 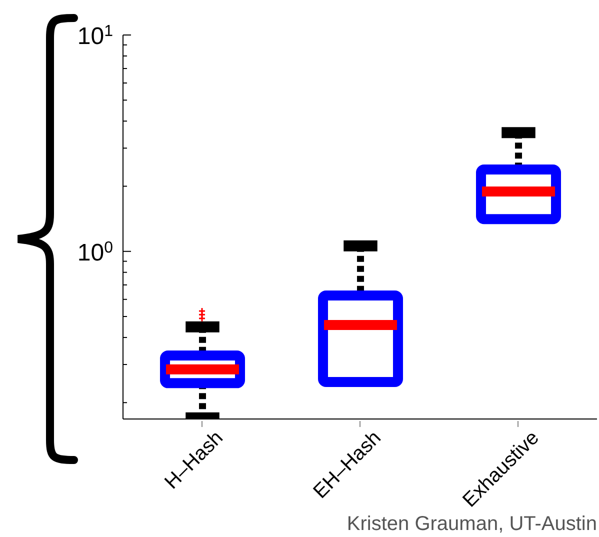 I want to click on text: Kristen Grauman, UT-Austin, so click(x=471, y=524).